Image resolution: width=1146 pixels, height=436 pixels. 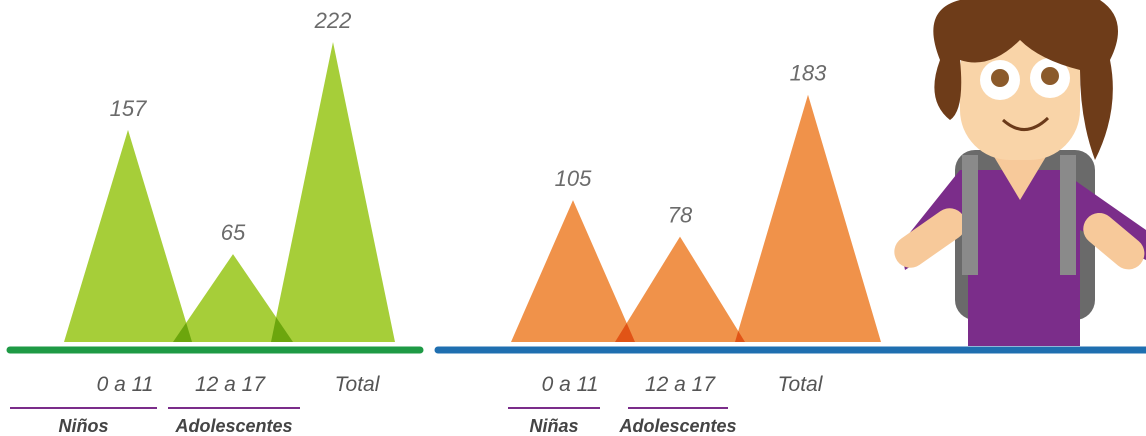 I want to click on value-label: 183, so click(x=808, y=73).